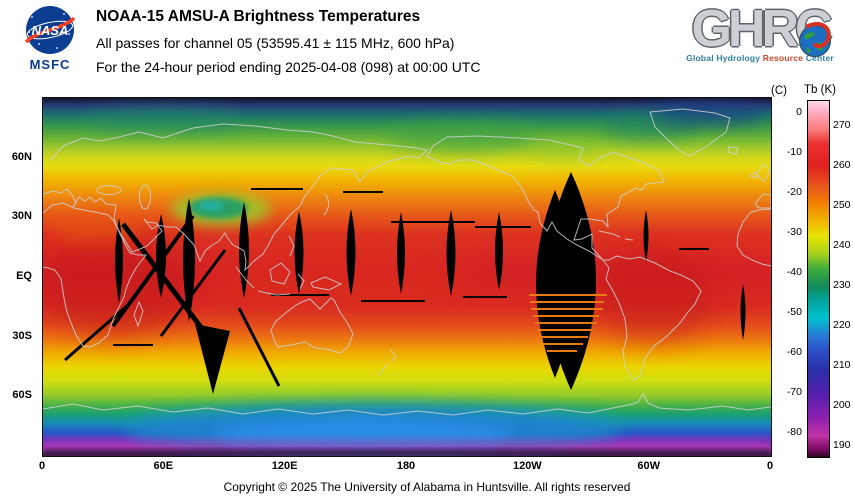  What do you see at coordinates (842, 405) in the screenshot?
I see `colorbar-k-tick: 200` at bounding box center [842, 405].